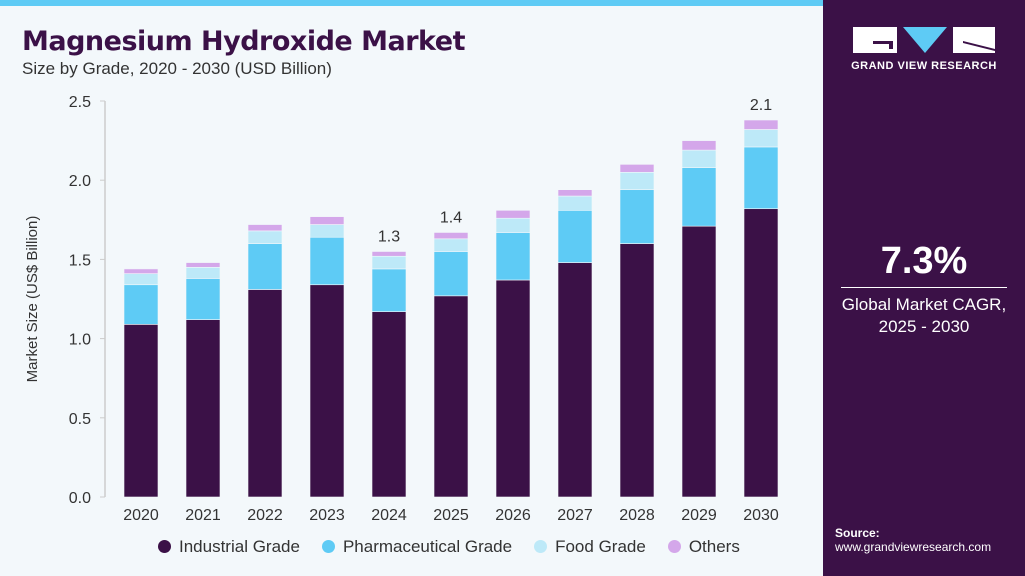 The width and height of the screenshot is (1025, 576). Describe the element at coordinates (924, 316) in the screenshot. I see `cagr-label: Global Market CAGR, 2025 - 2030` at that location.